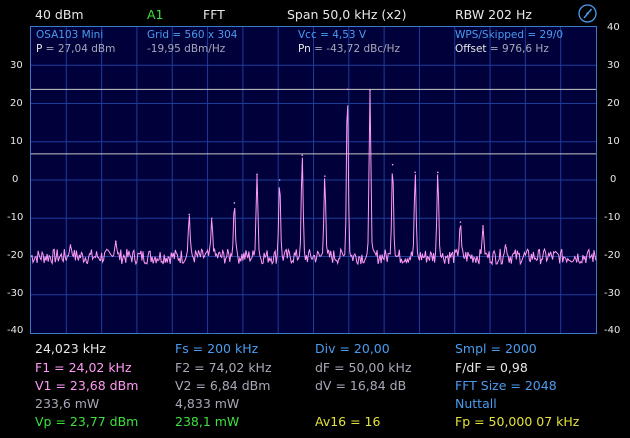 This screenshot has height=438, width=630. What do you see at coordinates (15, 293) in the screenshot?
I see `y-tick-left: -30` at bounding box center [15, 293].